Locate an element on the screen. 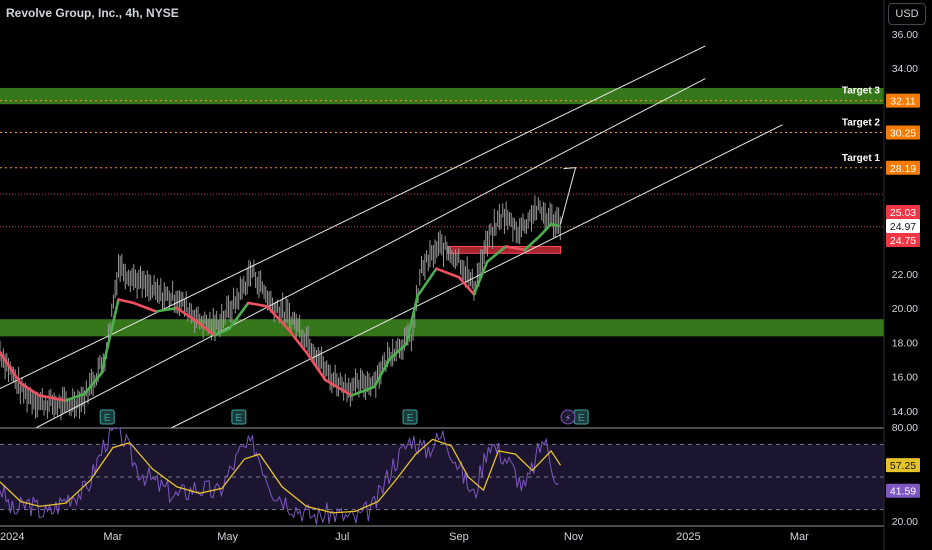 The width and height of the screenshot is (932, 550). target-label: Target 3 is located at coordinates (861, 91).